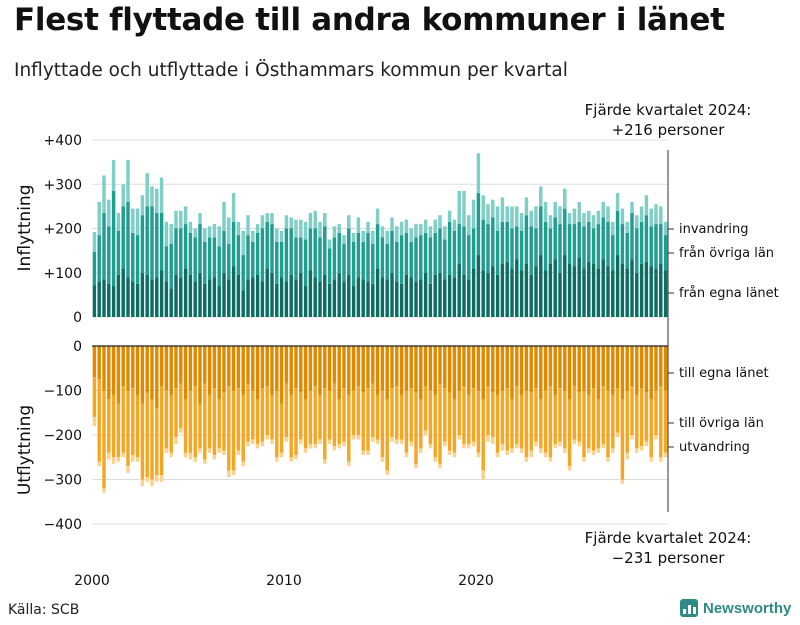  What do you see at coordinates (689, 608) in the screenshot?
I see `bar-chart-icon` at bounding box center [689, 608].